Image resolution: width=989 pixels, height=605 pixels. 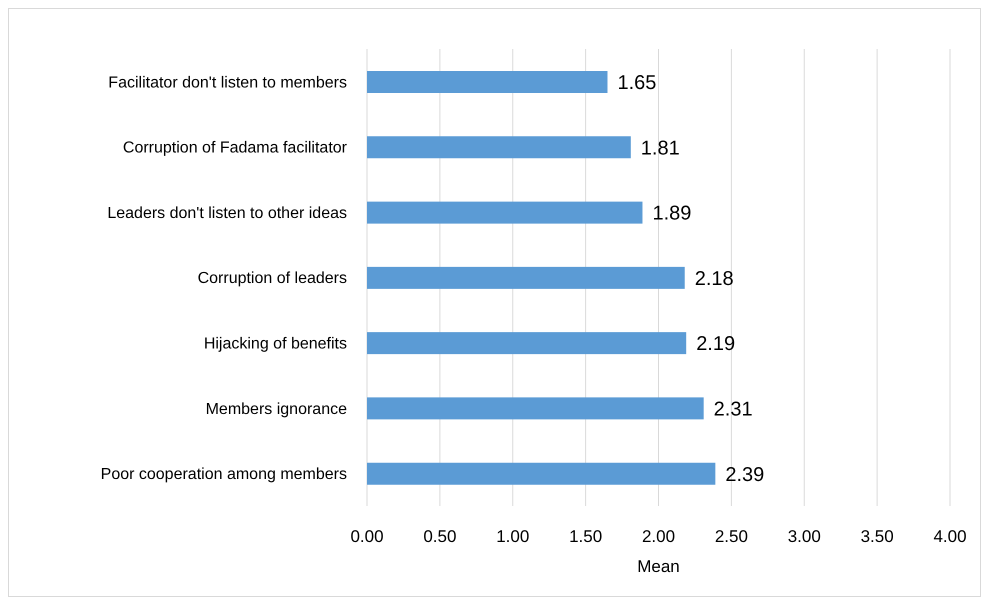 What do you see at coordinates (659, 536) in the screenshot?
I see `x-tick-label: 2.00` at bounding box center [659, 536].